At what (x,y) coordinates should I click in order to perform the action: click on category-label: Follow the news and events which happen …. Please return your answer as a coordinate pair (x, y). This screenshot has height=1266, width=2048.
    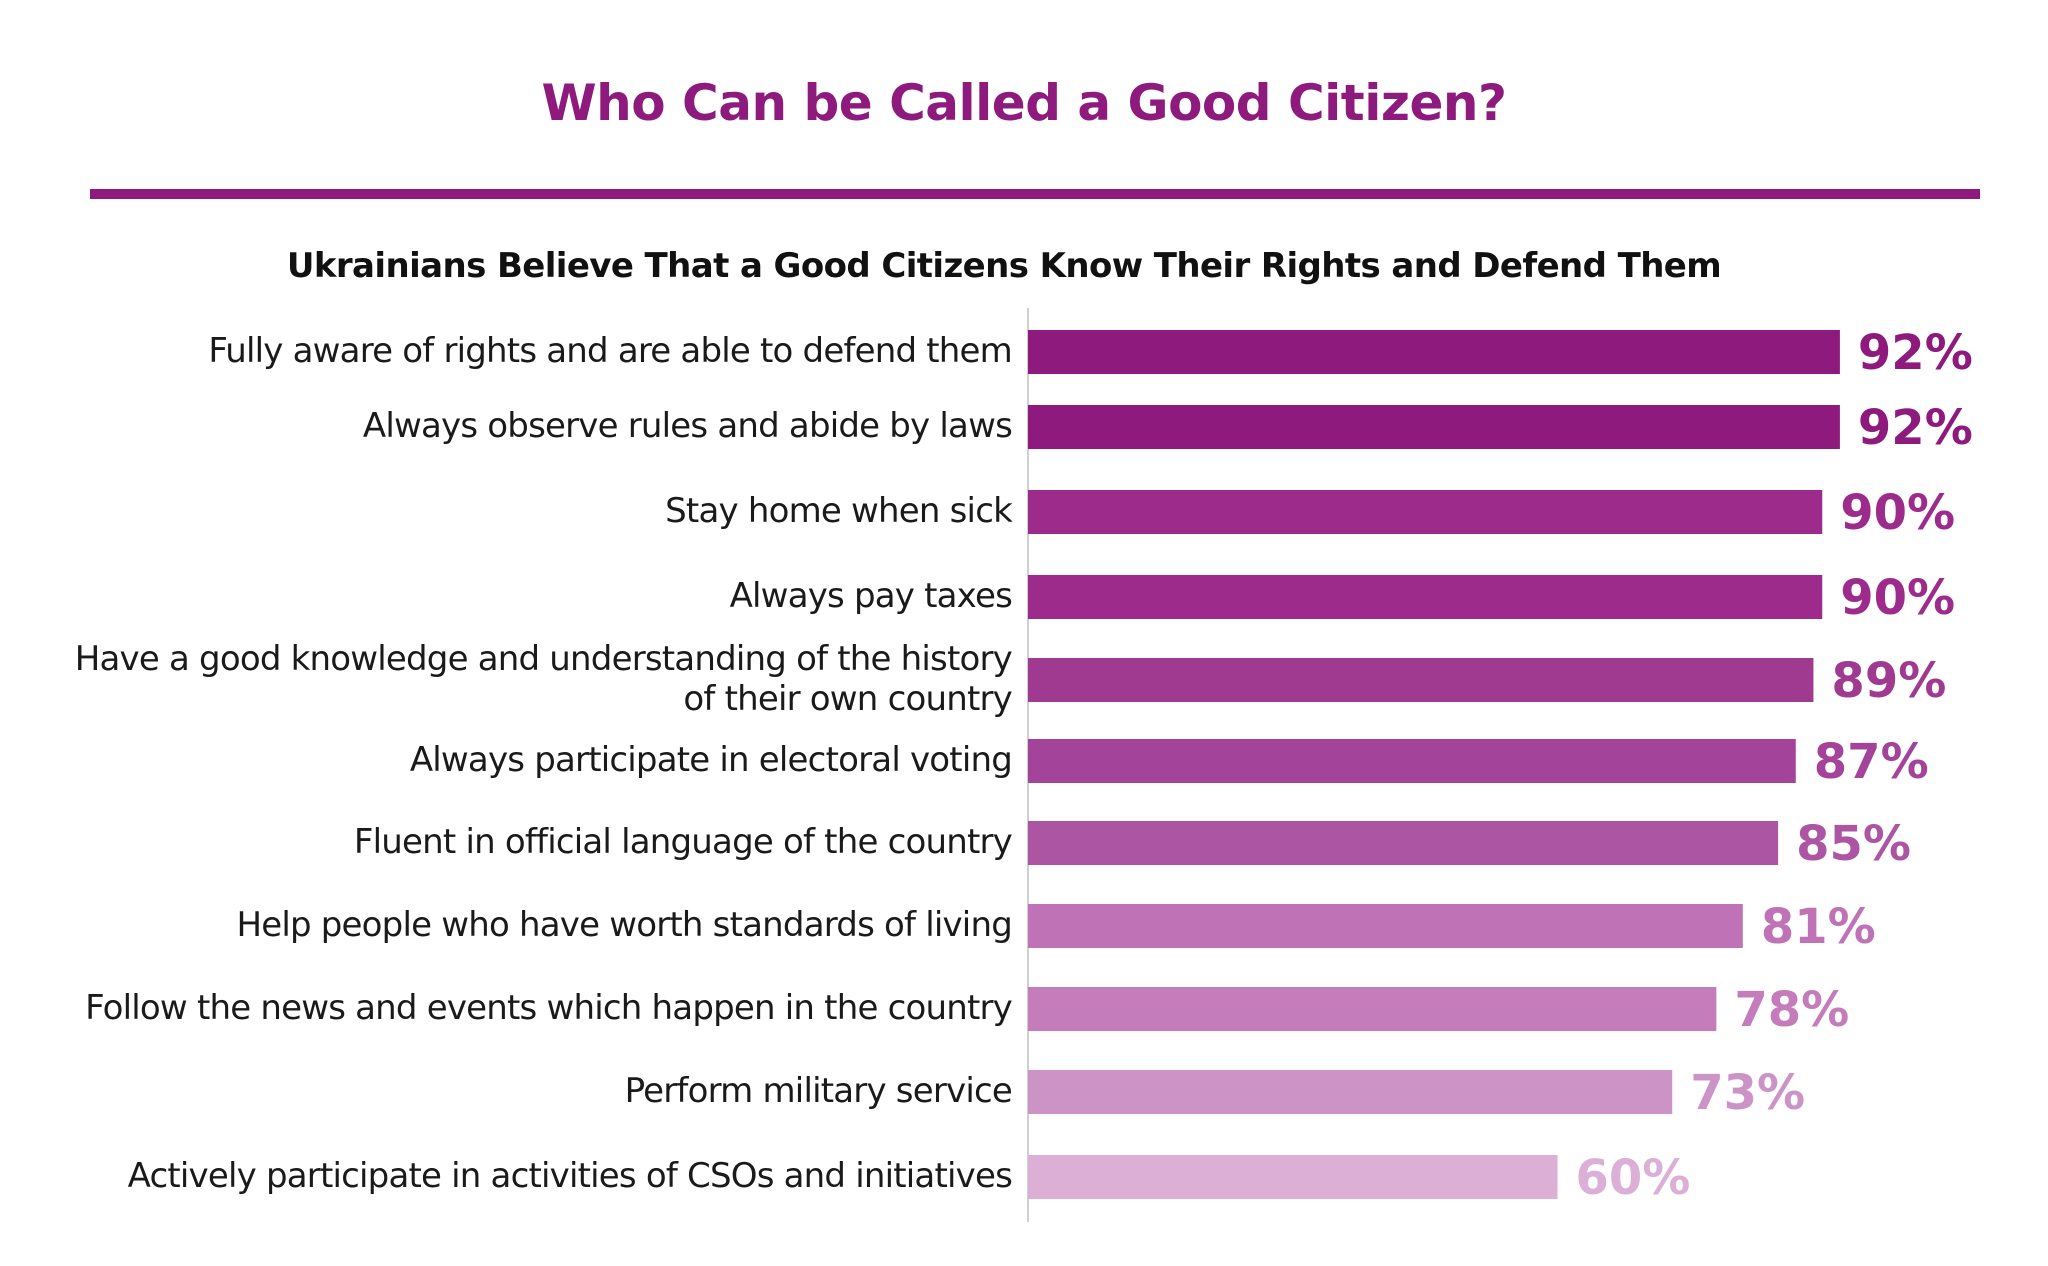
    Looking at the image, I should click on (549, 1008).